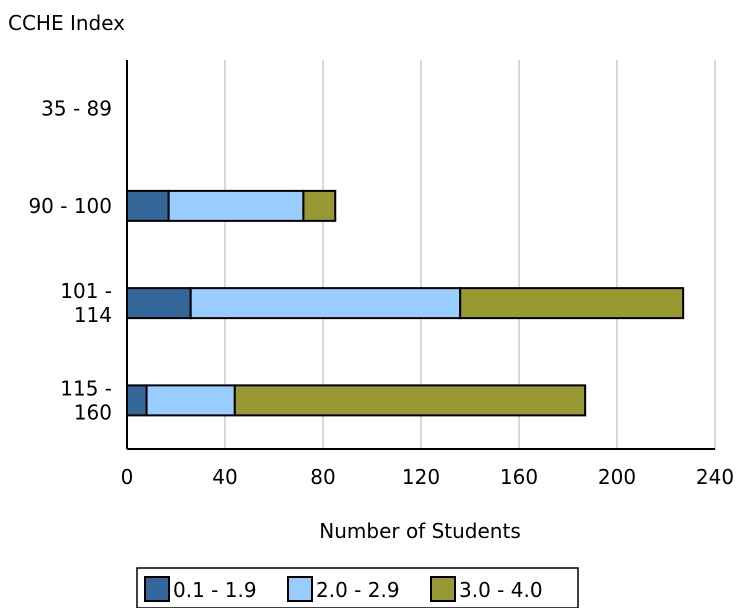  I want to click on y-tick-label: 35 - 89, so click(76, 109).